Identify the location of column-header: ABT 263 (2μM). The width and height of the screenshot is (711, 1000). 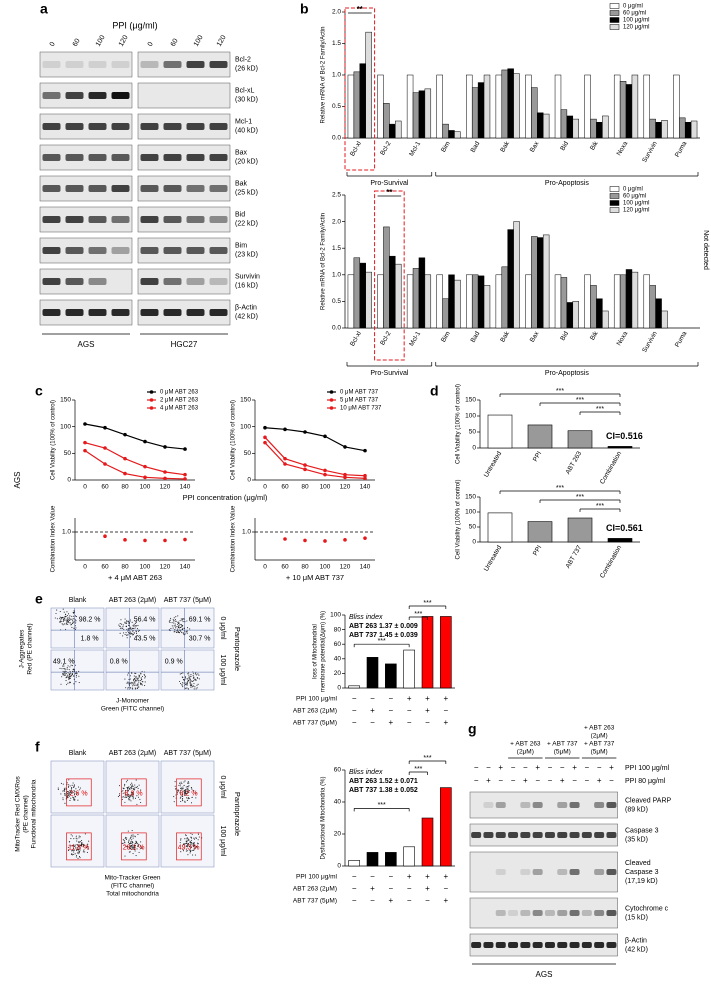
(132, 753).